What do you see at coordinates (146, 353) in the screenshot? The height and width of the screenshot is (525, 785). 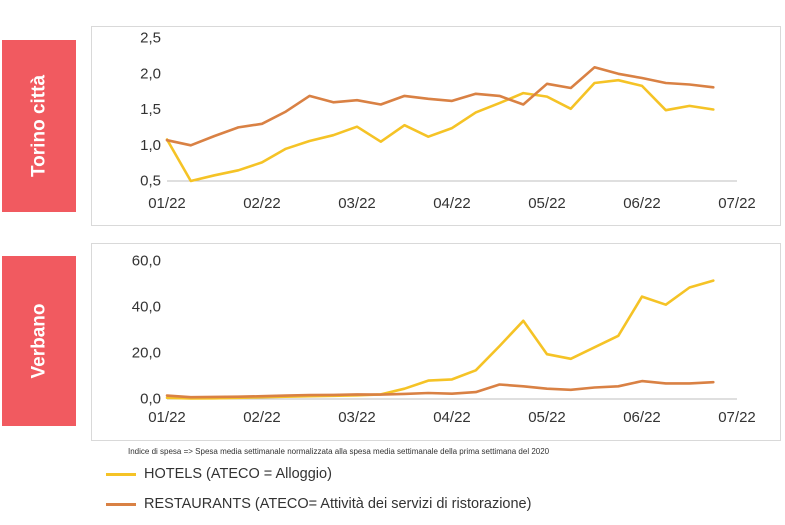 I see `y-tick-label: 20,0` at bounding box center [146, 353].